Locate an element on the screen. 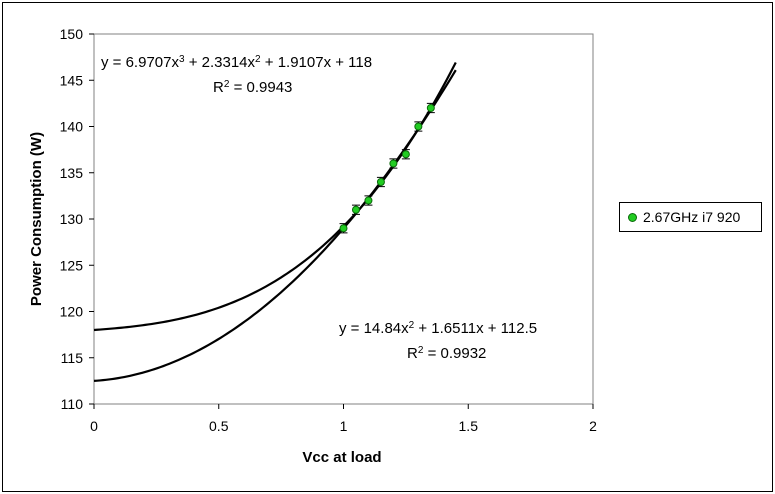 Image resolution: width=775 pixels, height=494 pixels. data-points is located at coordinates (387, 168).